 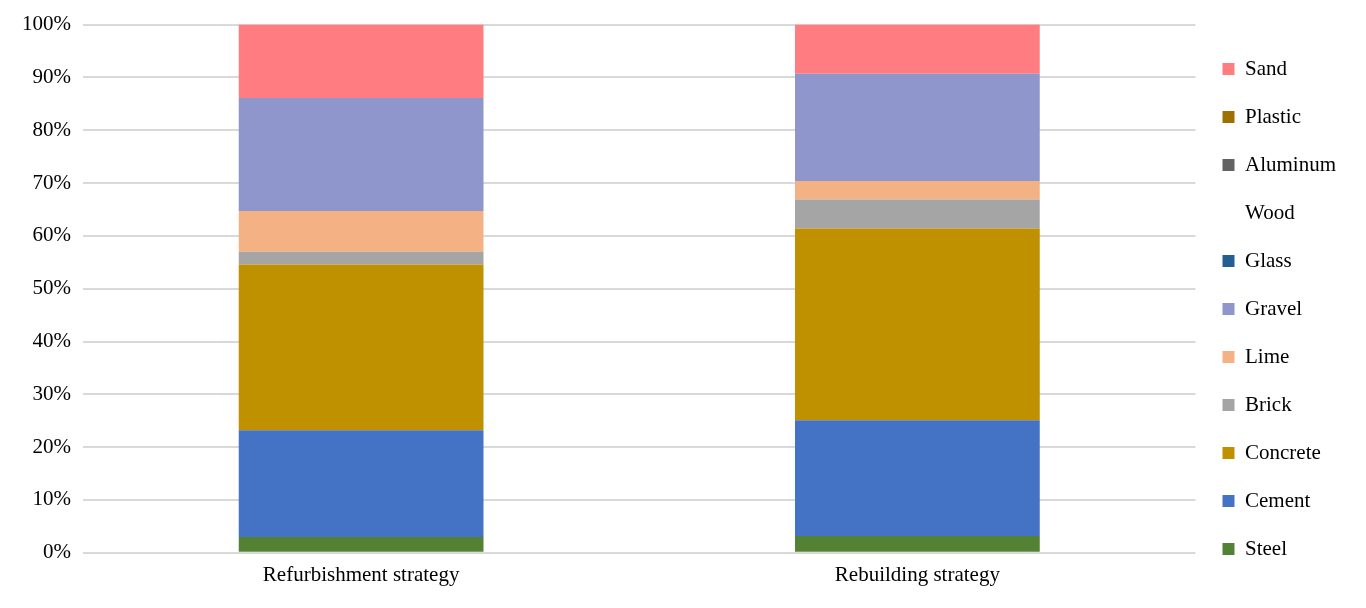 I want to click on legend-label: Sand, so click(x=1266, y=67).